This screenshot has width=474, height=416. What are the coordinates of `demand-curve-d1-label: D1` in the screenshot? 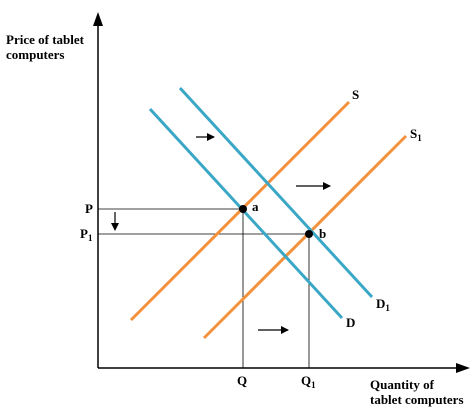 It's located at (383, 304).